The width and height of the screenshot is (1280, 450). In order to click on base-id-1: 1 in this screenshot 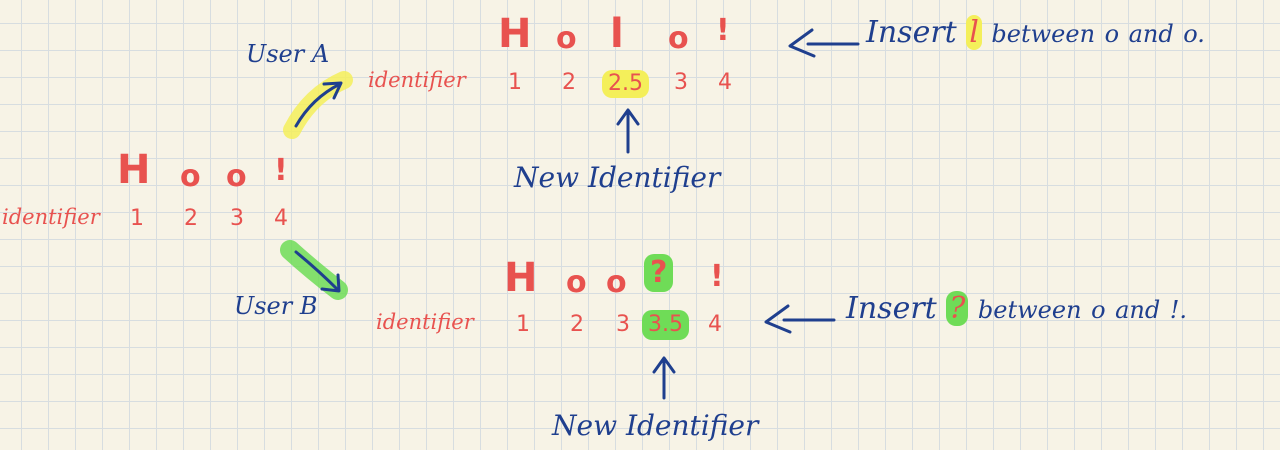, I will do `click(137, 218)`.